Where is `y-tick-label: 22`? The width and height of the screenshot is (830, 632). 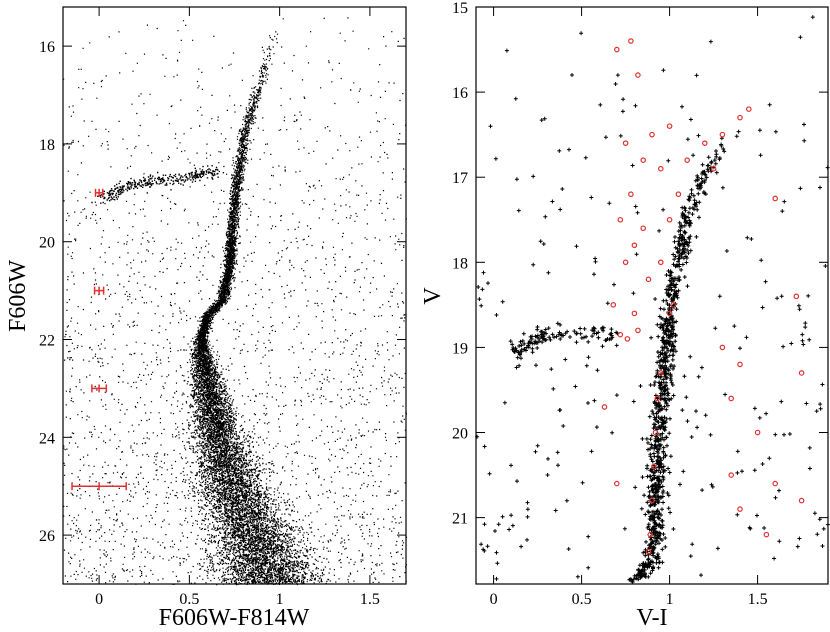
y-tick-label: 22 is located at coordinates (47, 341).